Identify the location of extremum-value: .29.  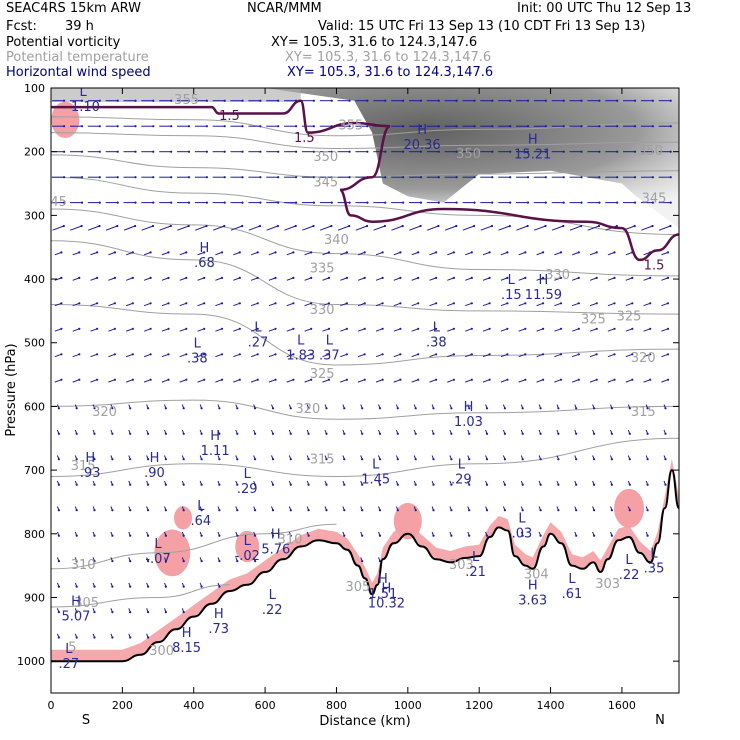
(461, 479).